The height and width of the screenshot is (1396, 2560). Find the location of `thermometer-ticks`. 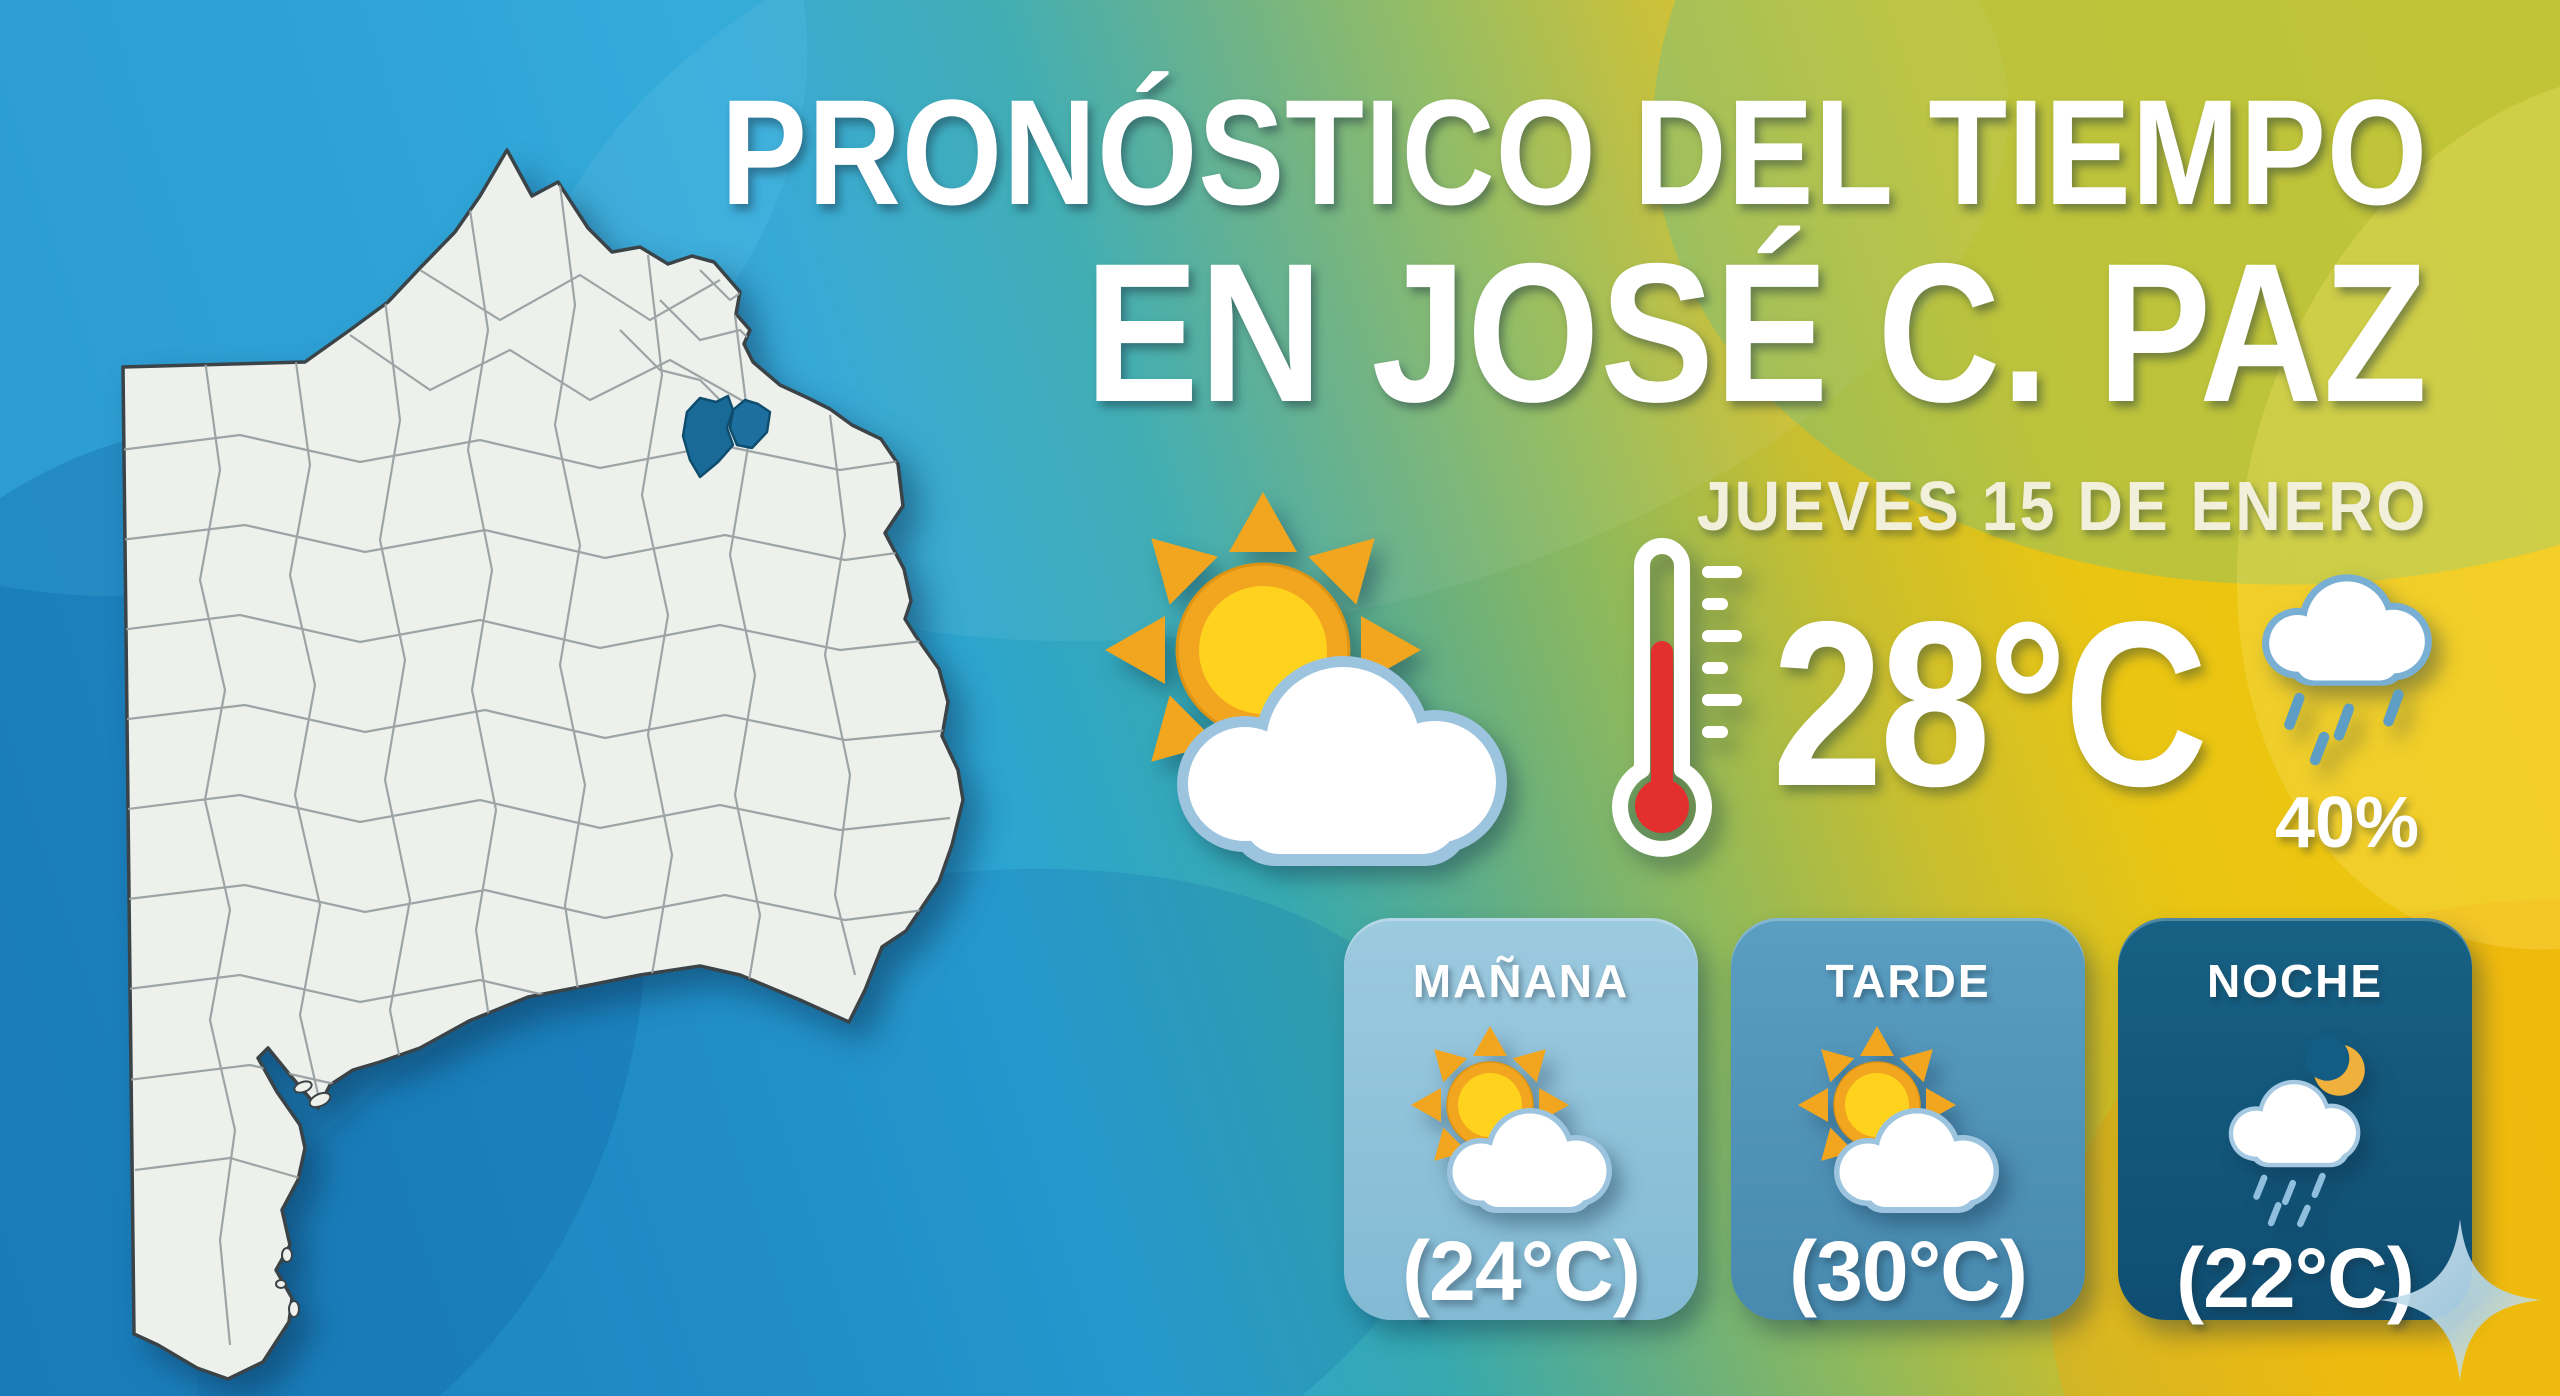

thermometer-ticks is located at coordinates (1722, 652).